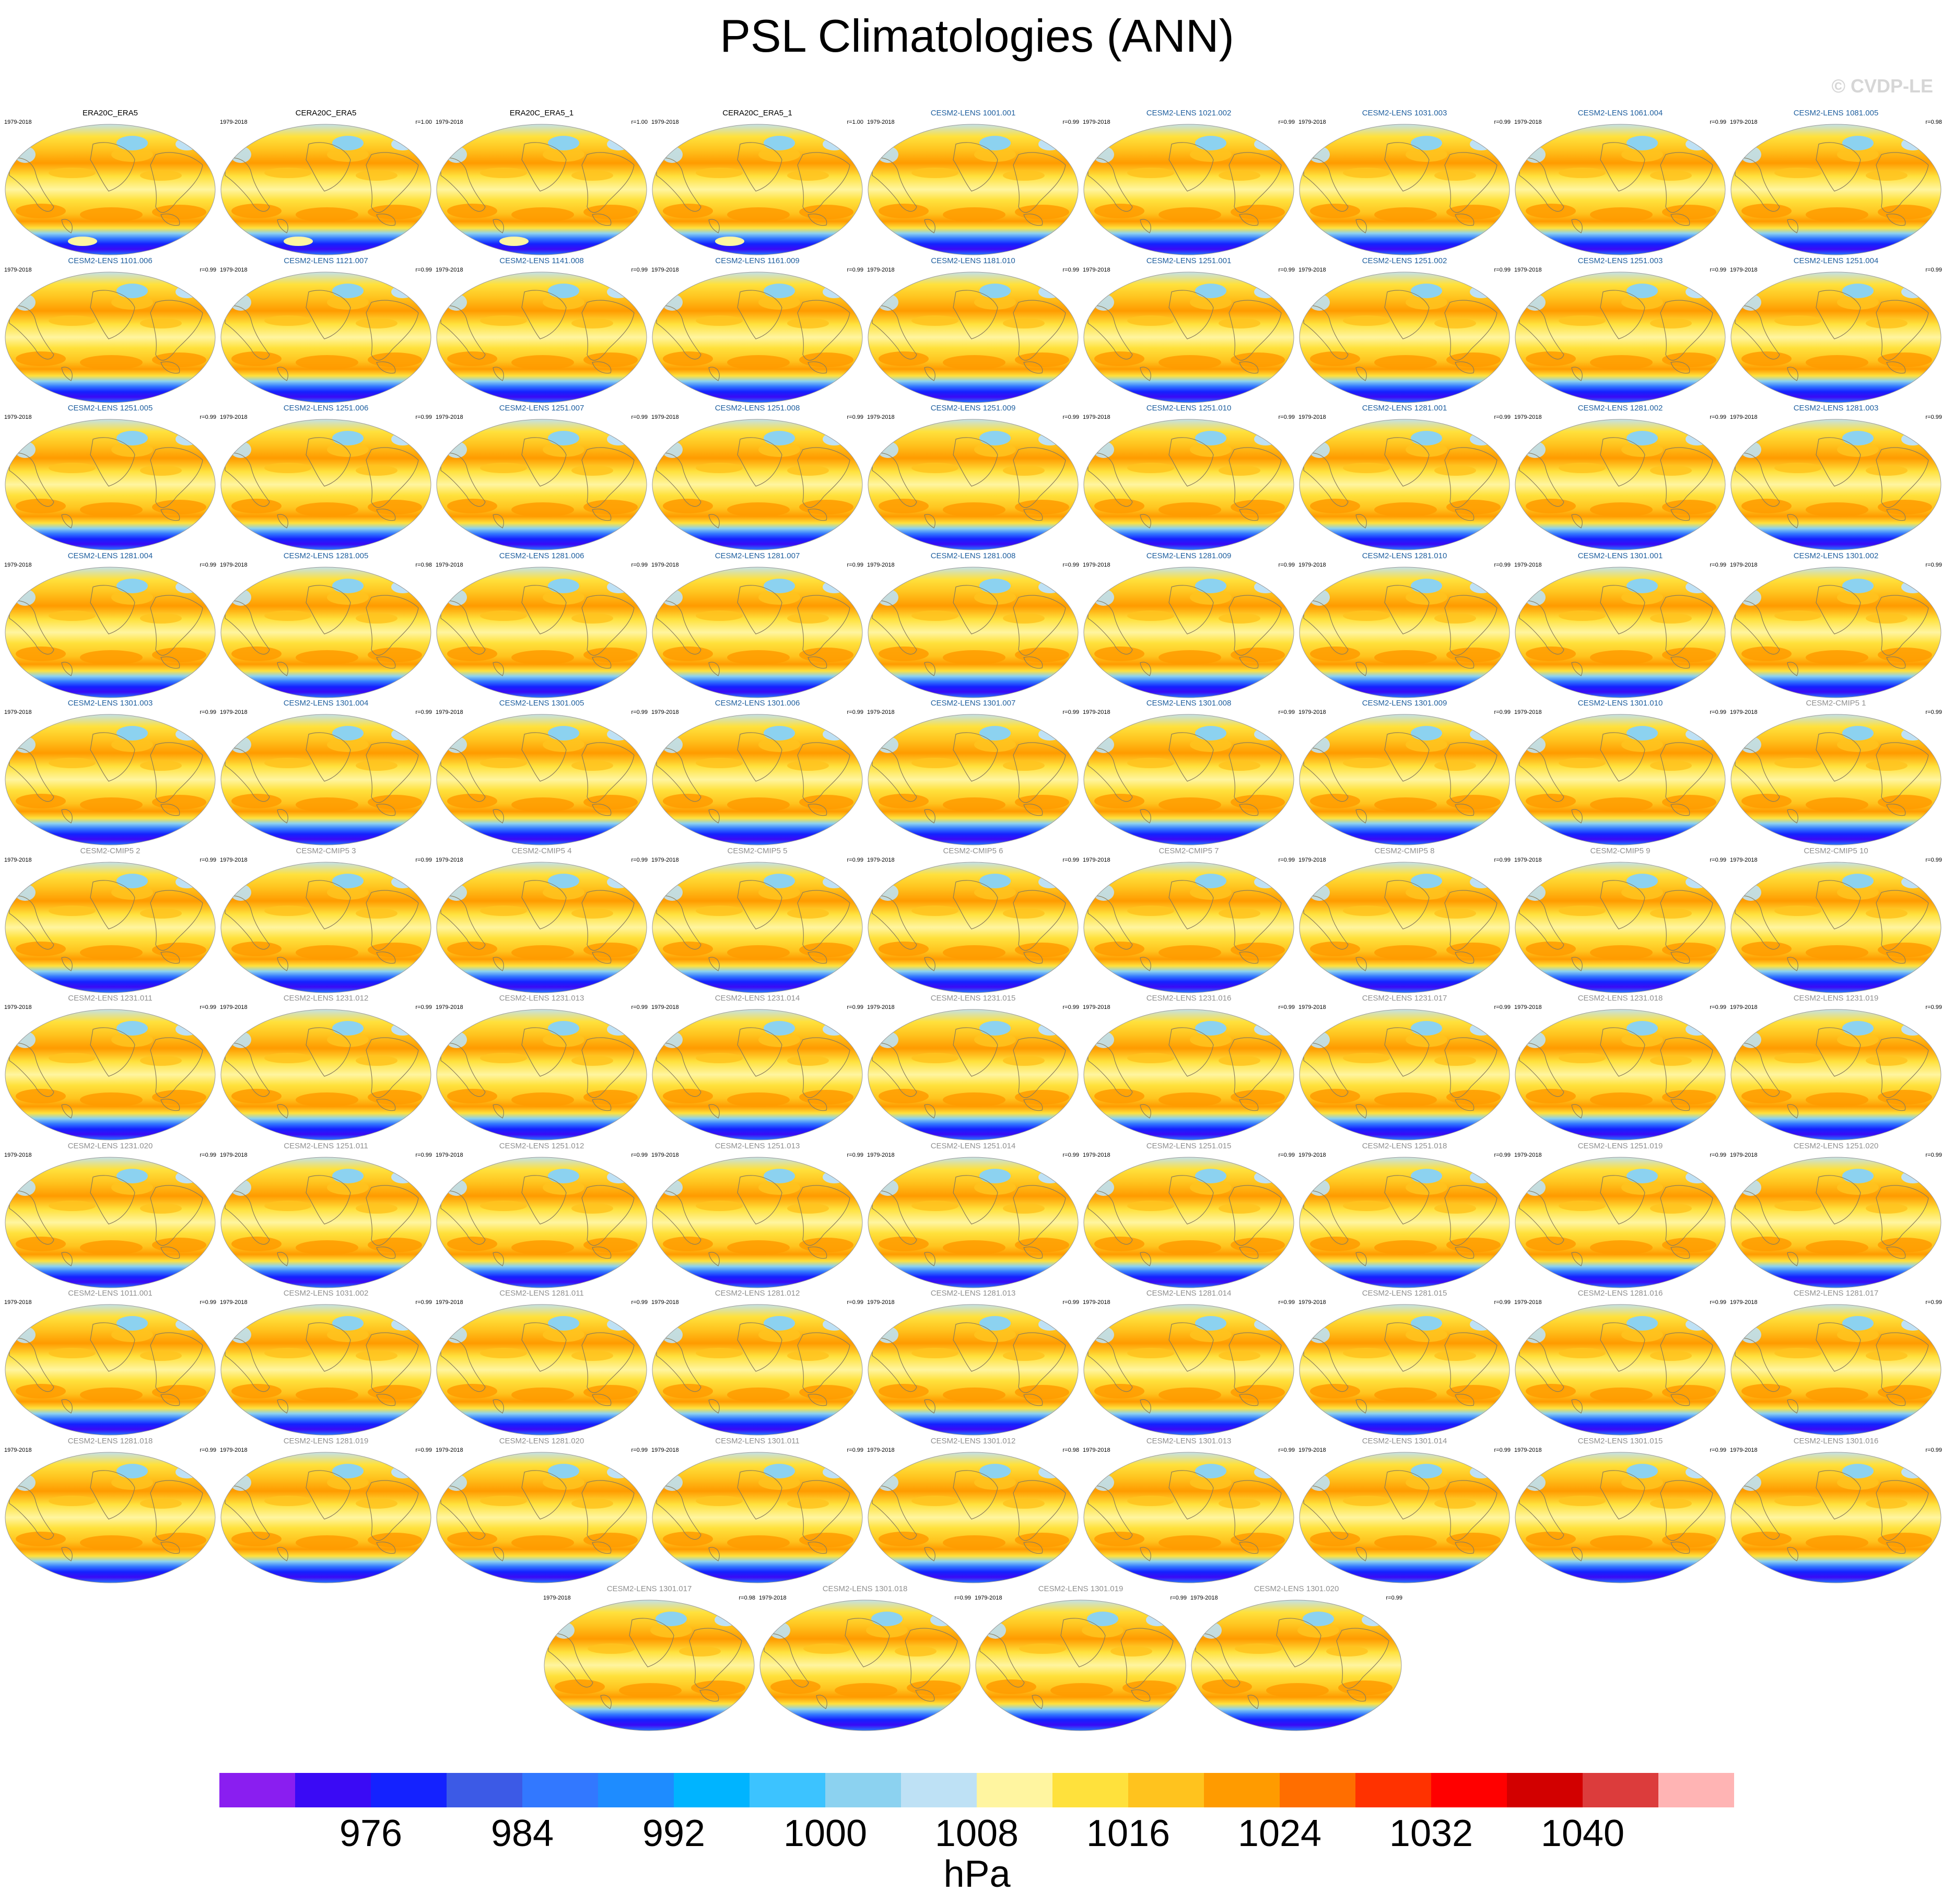 The image size is (1954, 1904). Describe the element at coordinates (973, 113) in the screenshot. I see `panel-title: CESM2-LENS 1001.001` at that location.